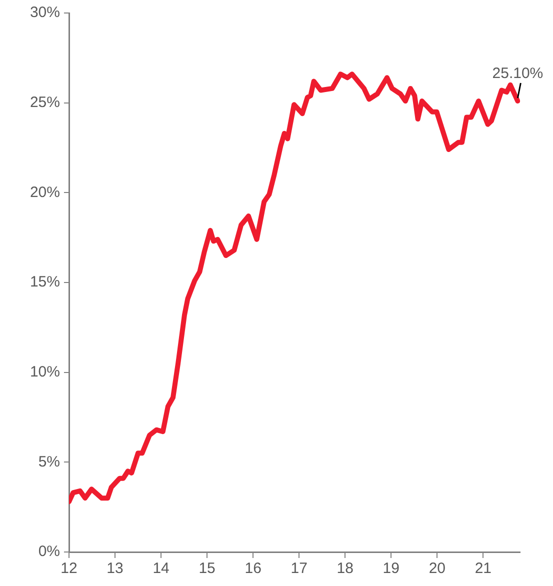  What do you see at coordinates (45, 371) in the screenshot?
I see `y-tick-label: 10%` at bounding box center [45, 371].